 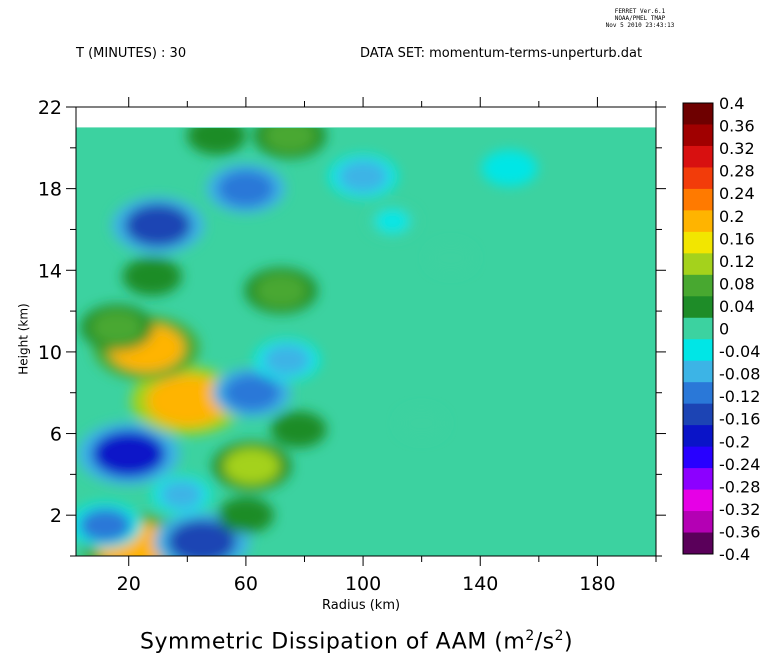 What do you see at coordinates (597, 584) in the screenshot?
I see `x-tick-label: 180` at bounding box center [597, 584].